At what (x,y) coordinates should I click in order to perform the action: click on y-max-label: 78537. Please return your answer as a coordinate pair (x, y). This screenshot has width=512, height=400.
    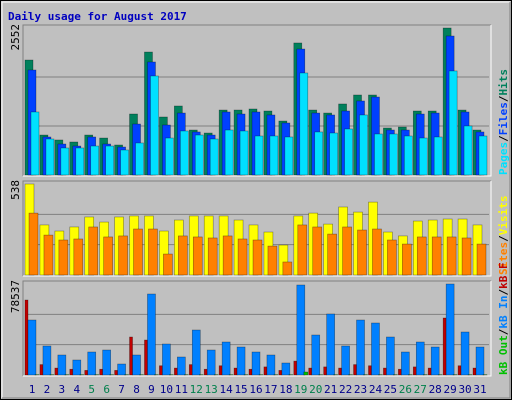
    Looking at the image, I should click on (15, 296).